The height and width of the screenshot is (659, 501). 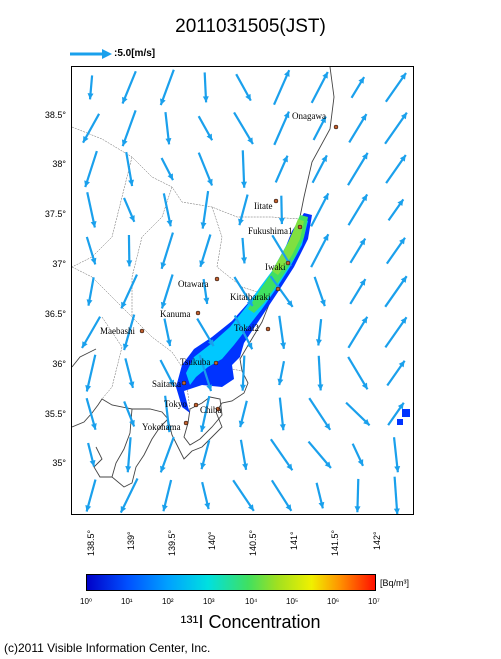 What do you see at coordinates (336, 127) in the screenshot?
I see `marker-onagawa` at bounding box center [336, 127].